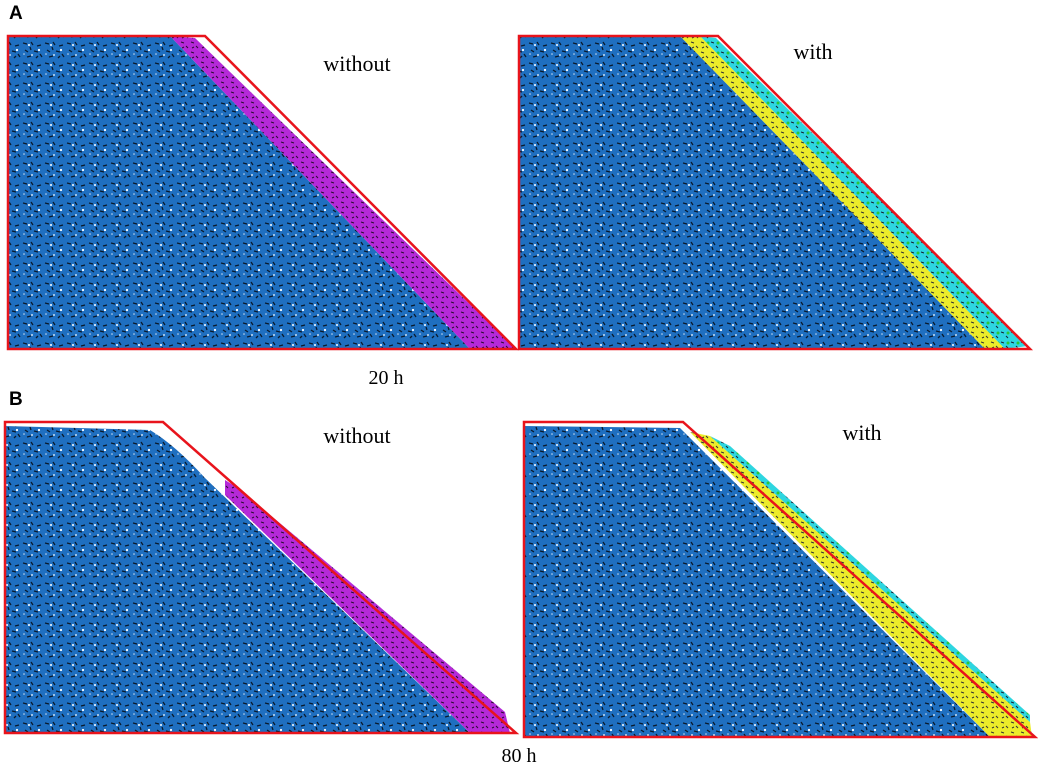  What do you see at coordinates (16, 13) in the screenshot?
I see `row-label: A` at bounding box center [16, 13].